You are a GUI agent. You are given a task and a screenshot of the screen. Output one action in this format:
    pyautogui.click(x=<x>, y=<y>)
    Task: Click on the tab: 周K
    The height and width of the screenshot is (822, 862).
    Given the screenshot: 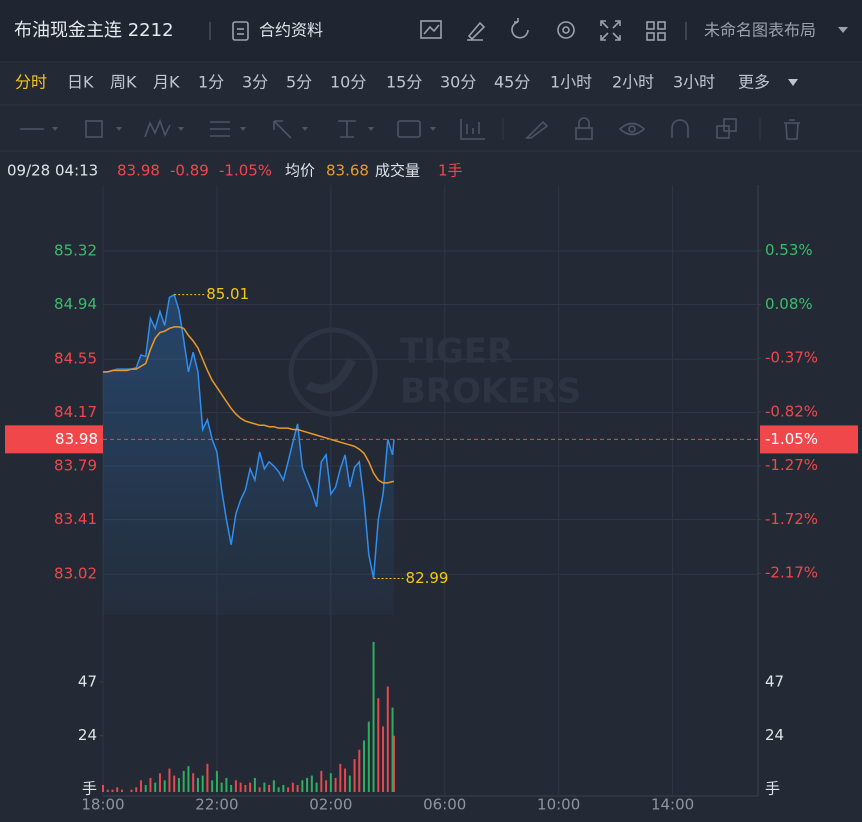 What is the action you would take?
    pyautogui.click(x=123, y=82)
    